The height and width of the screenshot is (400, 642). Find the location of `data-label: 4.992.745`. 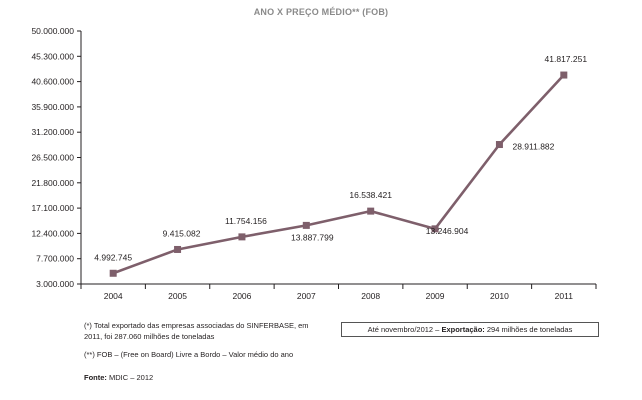

data-label: 4.992.745 is located at coordinates (113, 257).